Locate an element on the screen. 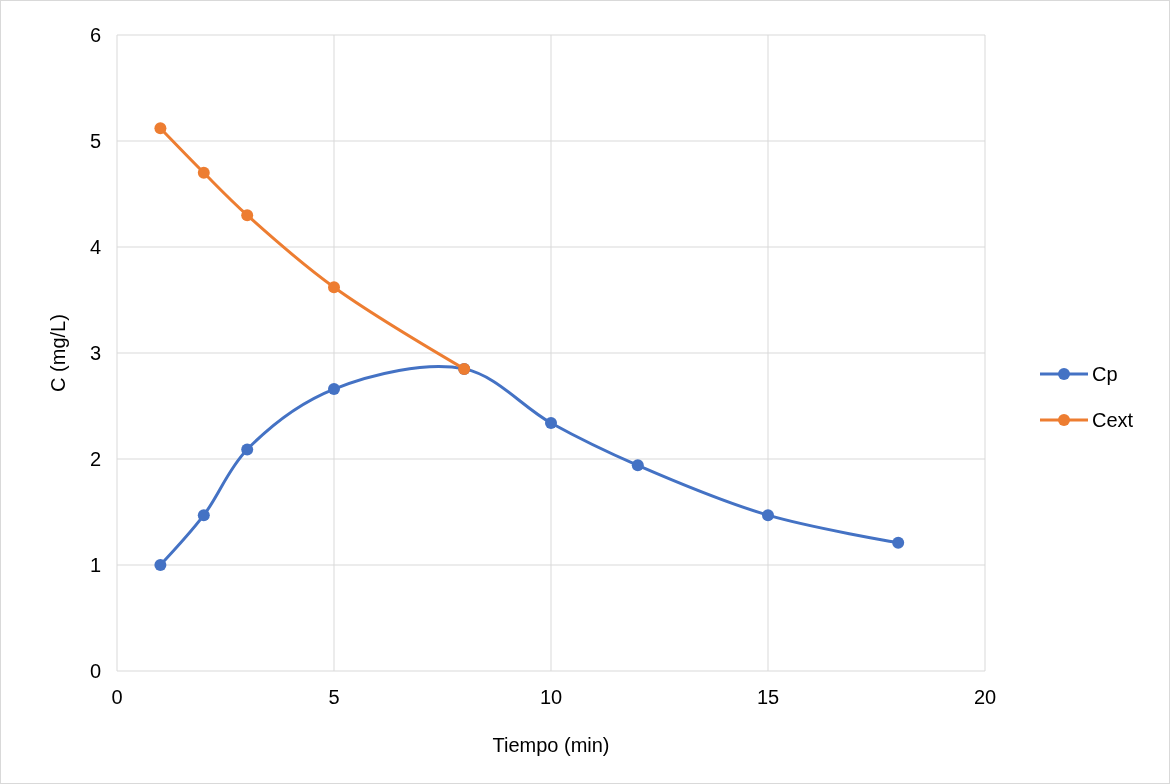  legend-label: Cext is located at coordinates (1113, 420).